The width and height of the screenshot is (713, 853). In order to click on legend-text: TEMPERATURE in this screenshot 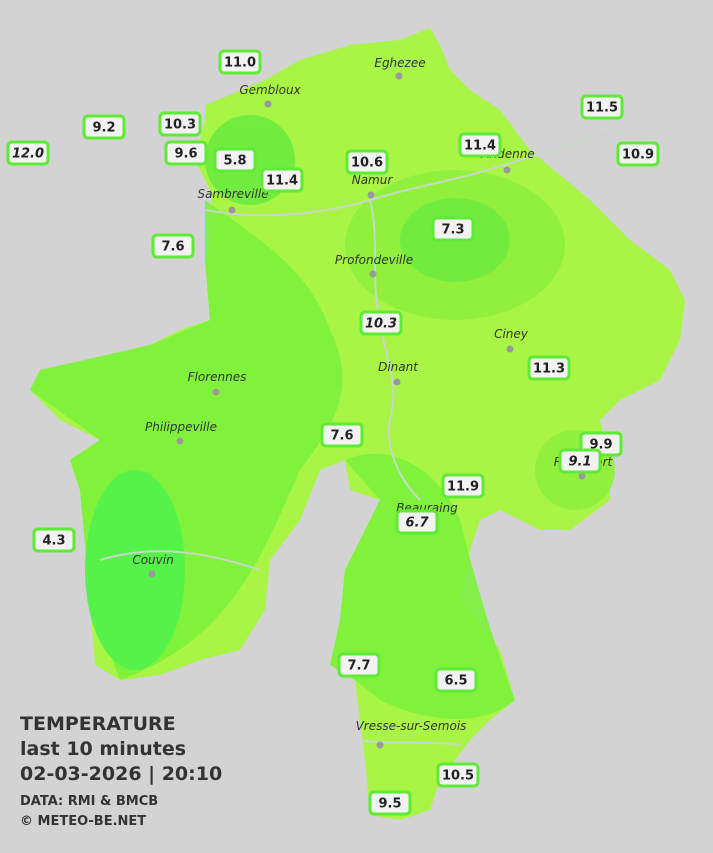, I will do `click(98, 724)`.